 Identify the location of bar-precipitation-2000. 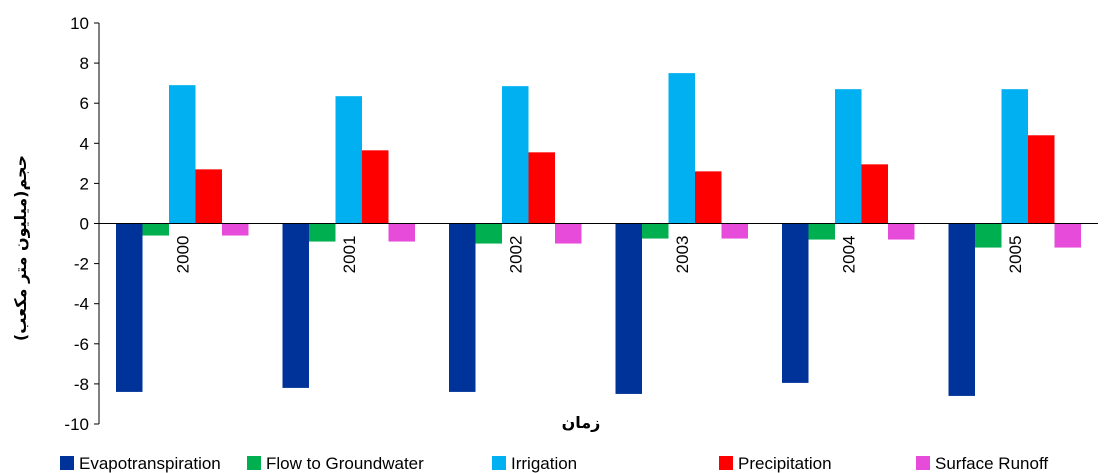
(208, 196).